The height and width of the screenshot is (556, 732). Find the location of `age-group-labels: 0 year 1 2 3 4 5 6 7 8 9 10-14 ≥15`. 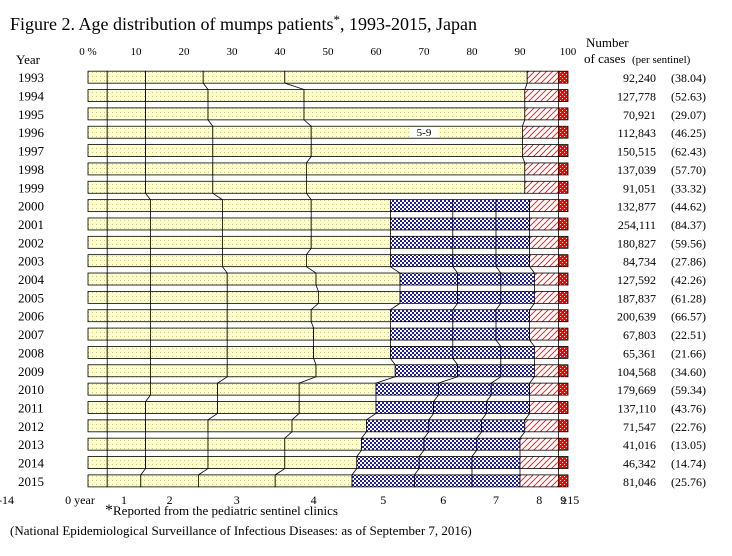

age-group-labels: 0 year 1 2 3 4 5 6 7 8 9 10-14 ≥15 is located at coordinates (289, 500).